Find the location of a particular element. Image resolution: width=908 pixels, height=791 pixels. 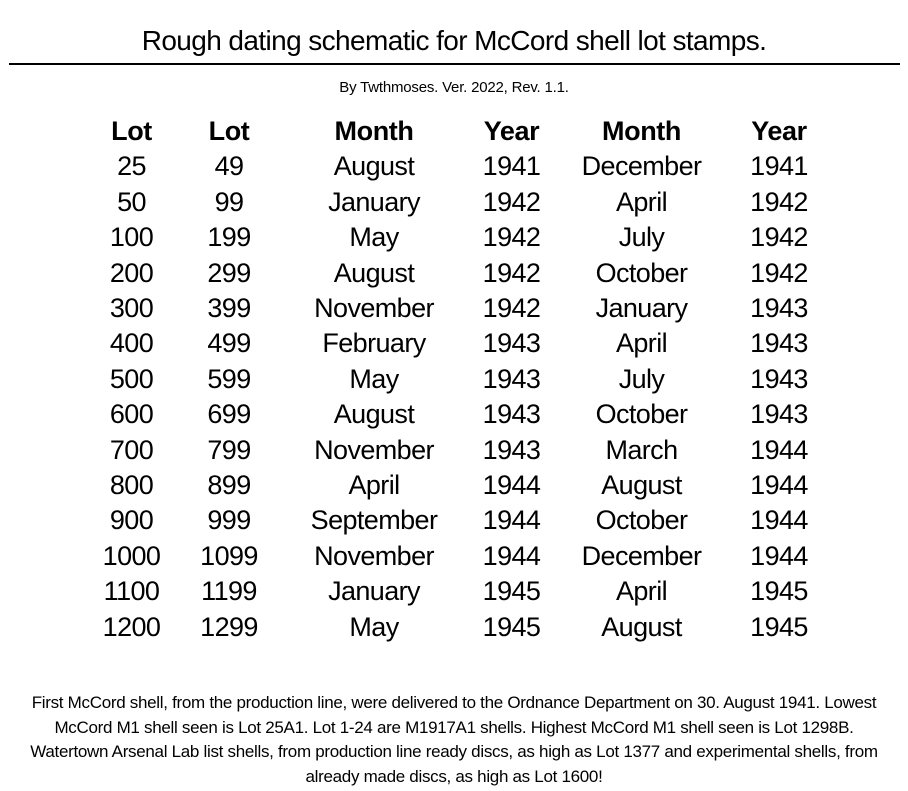

table-cell: 1199 is located at coordinates (229, 591).